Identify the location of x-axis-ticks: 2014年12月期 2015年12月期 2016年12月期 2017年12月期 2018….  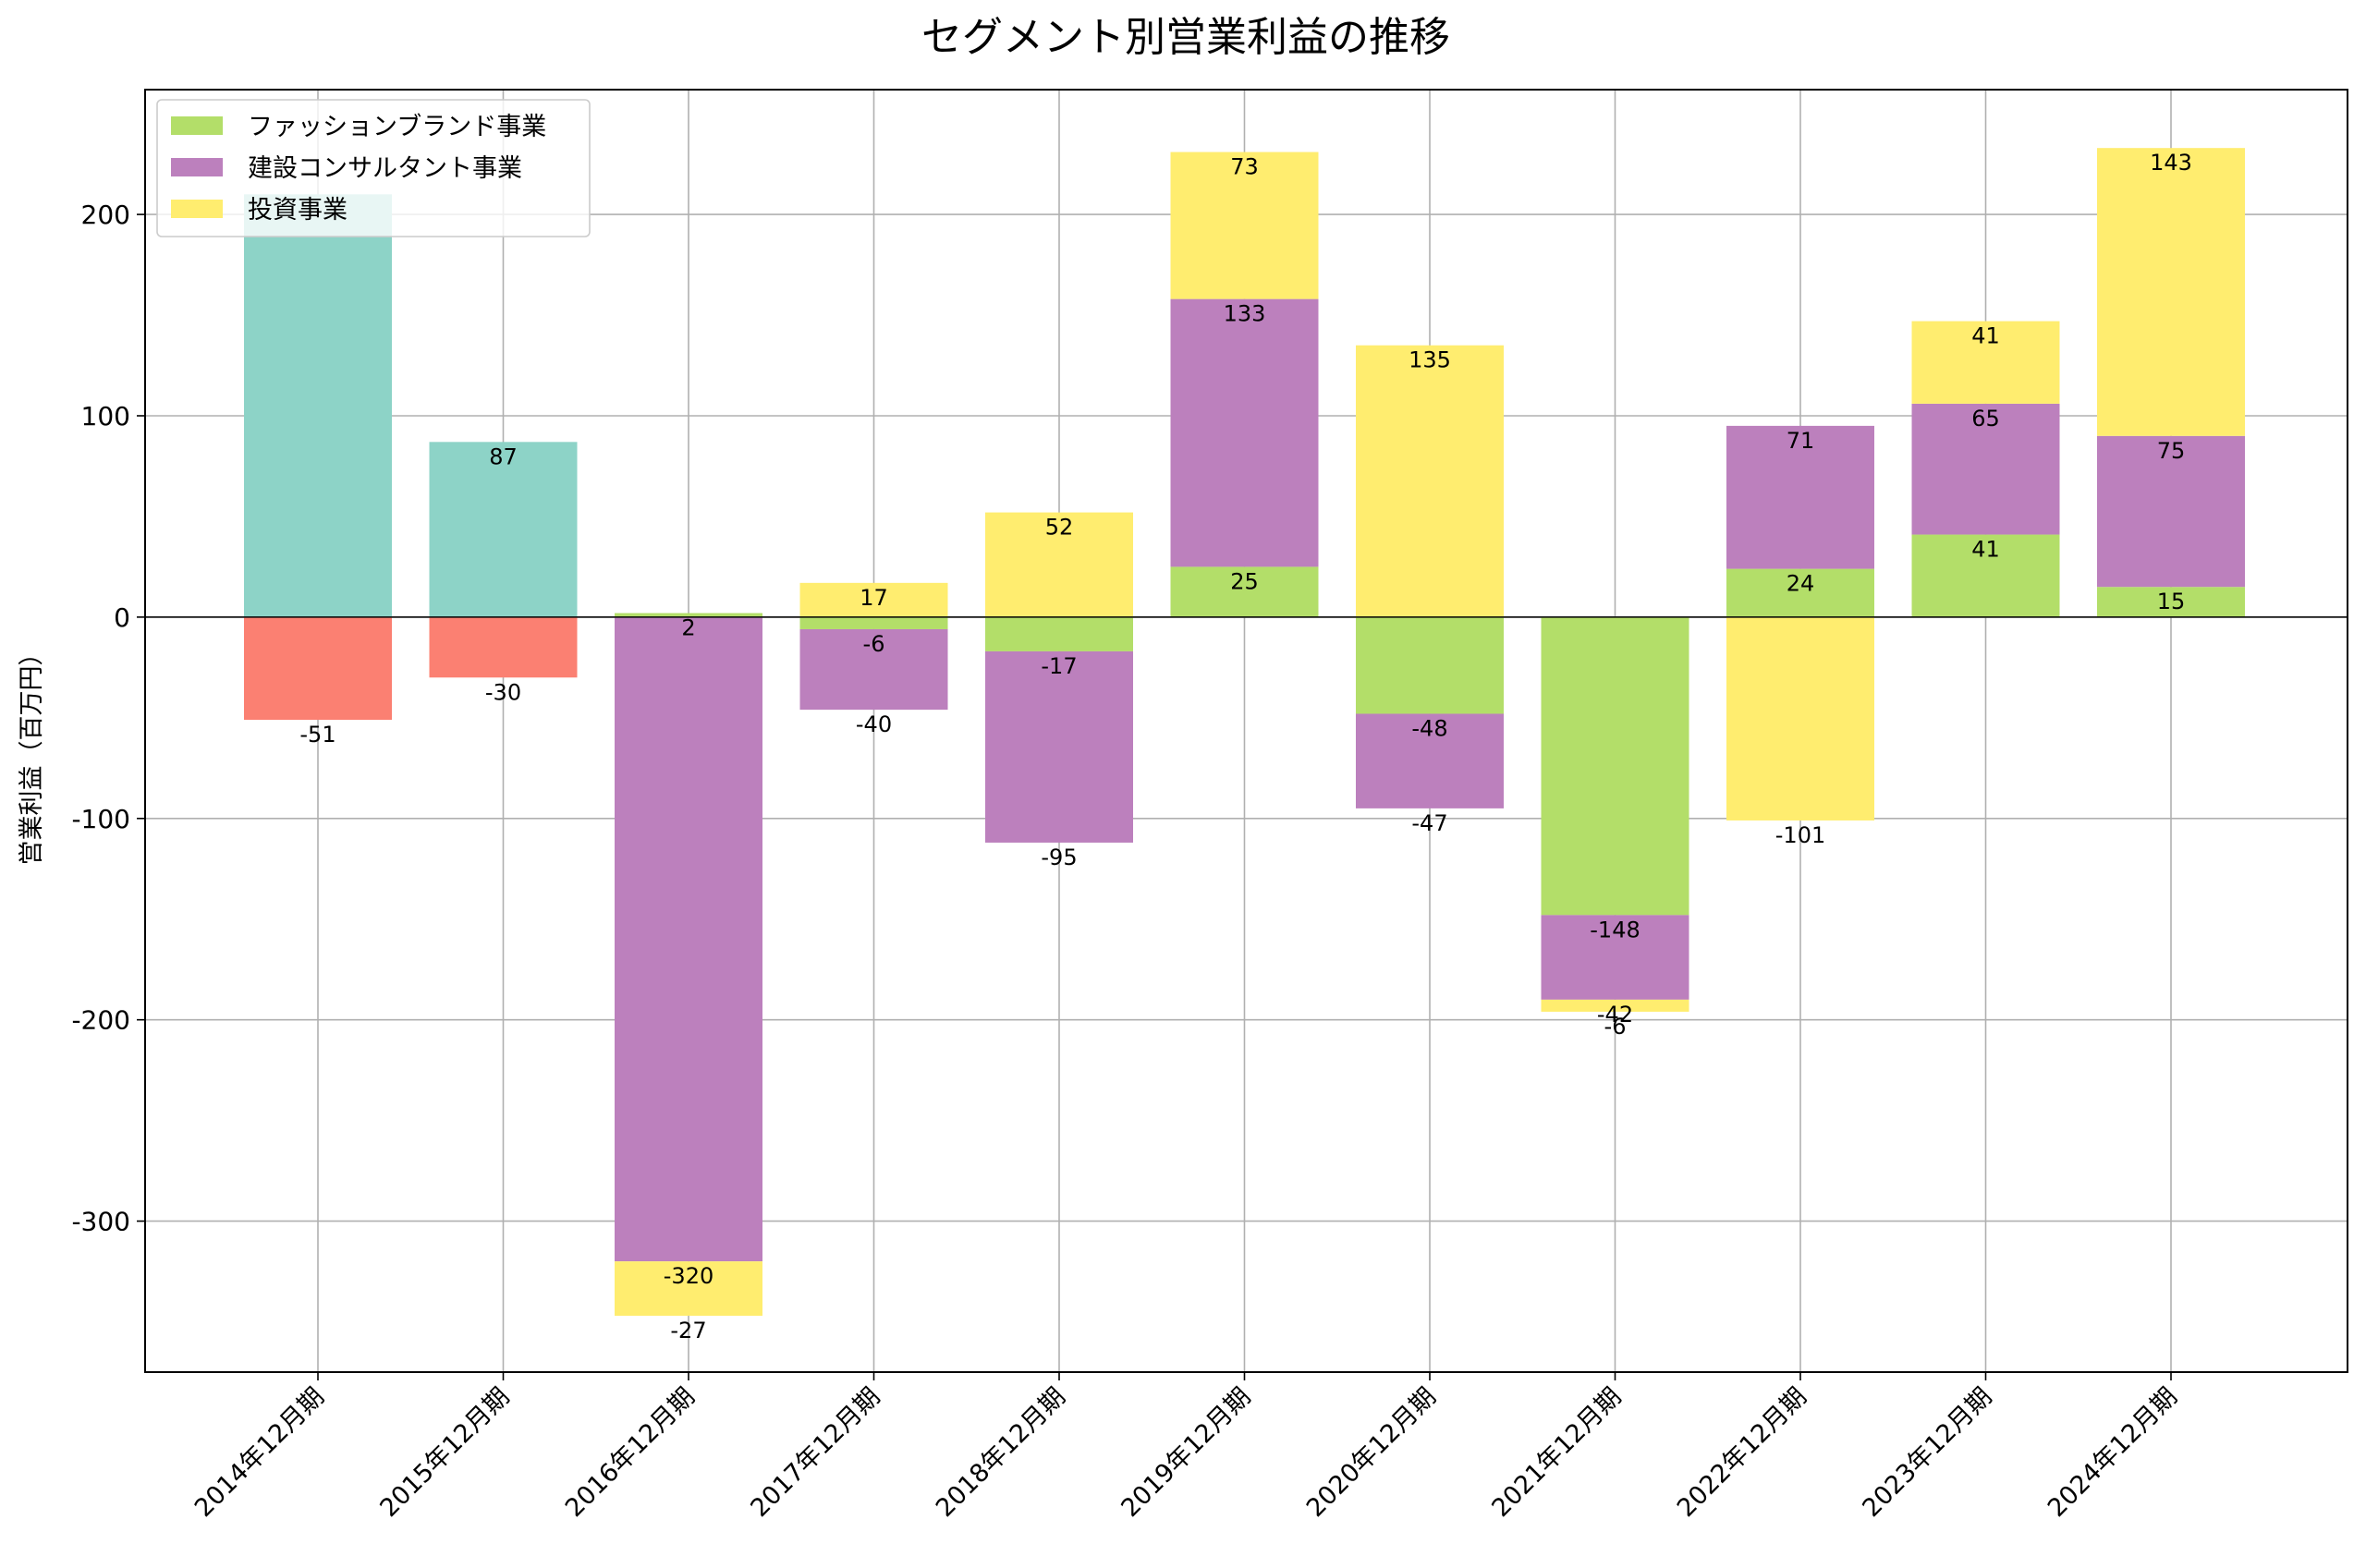
(1186, 1447).